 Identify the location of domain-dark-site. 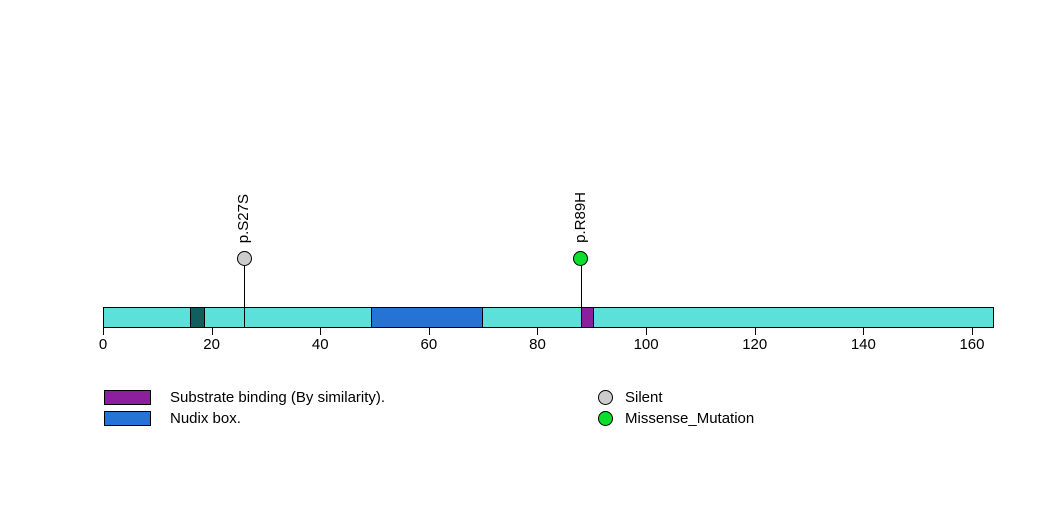
(197, 317).